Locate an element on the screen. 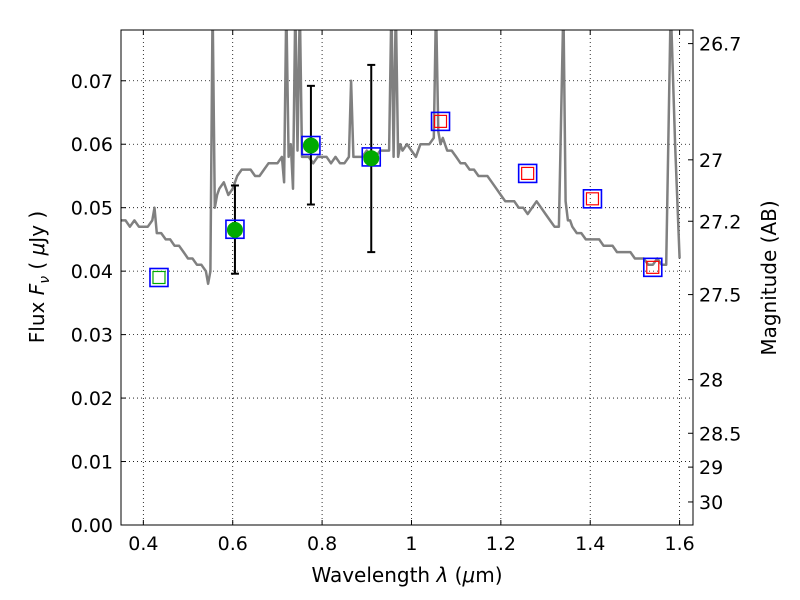  magnitude-tick-label: 28 is located at coordinates (711, 381).